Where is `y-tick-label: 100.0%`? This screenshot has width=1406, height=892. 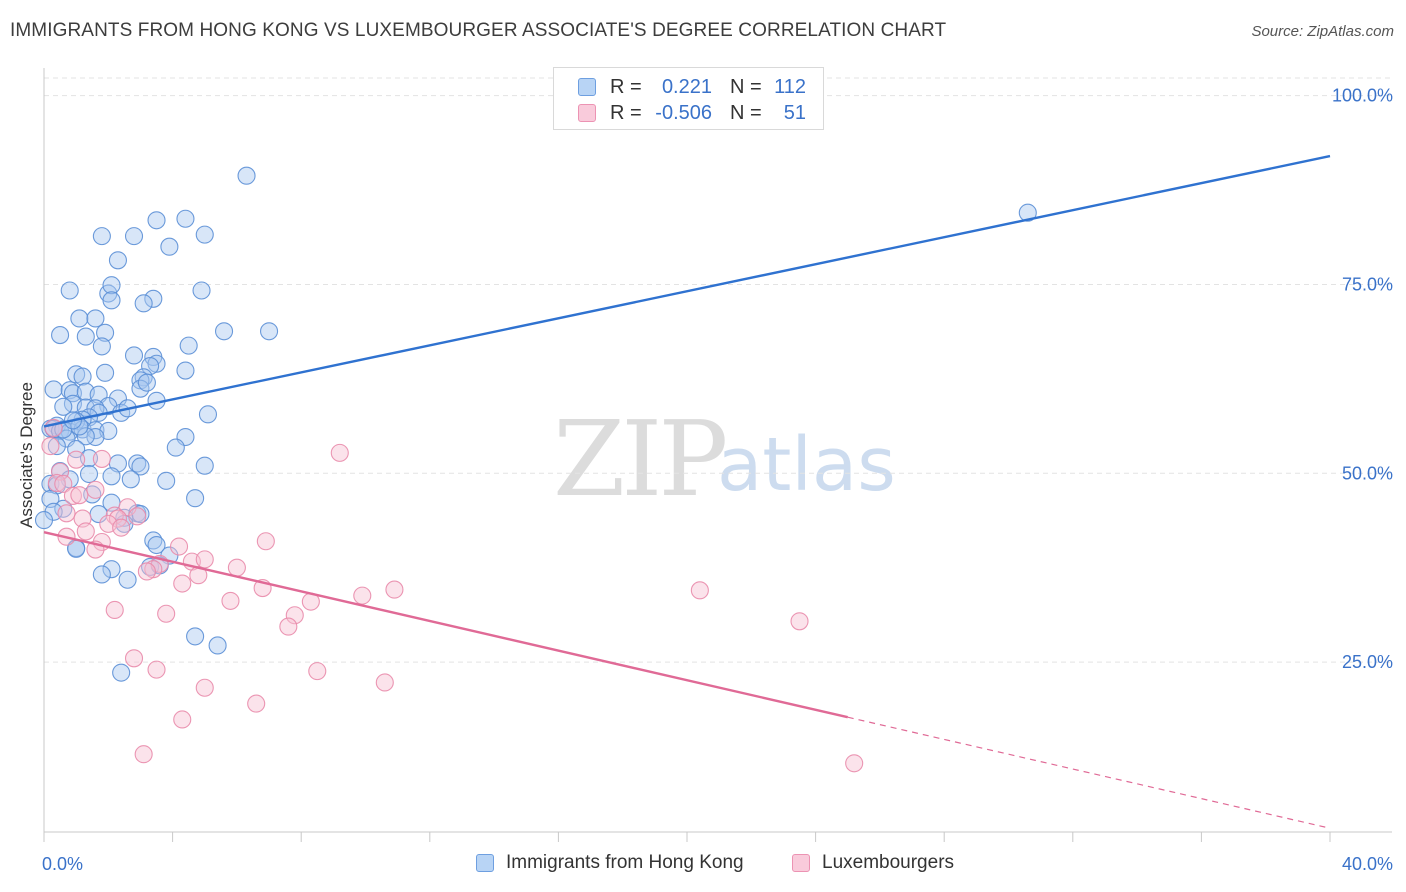 y-tick-label: 100.0% is located at coordinates (1362, 96).